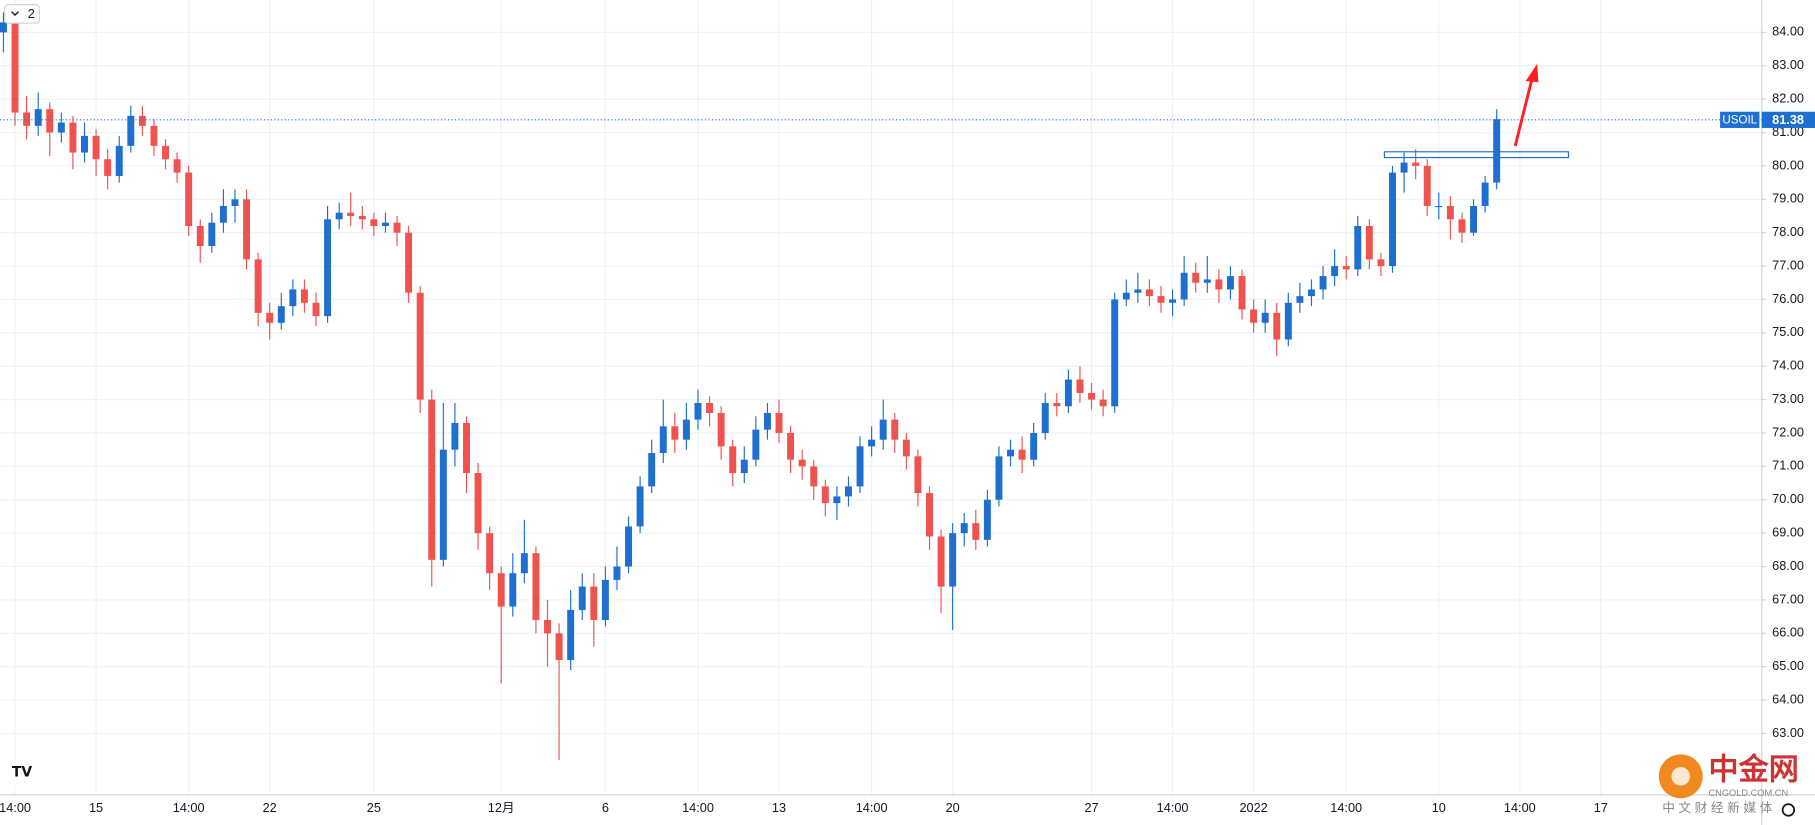 The width and height of the screenshot is (1815, 825). I want to click on y-tick-label: 75.00, so click(1788, 331).